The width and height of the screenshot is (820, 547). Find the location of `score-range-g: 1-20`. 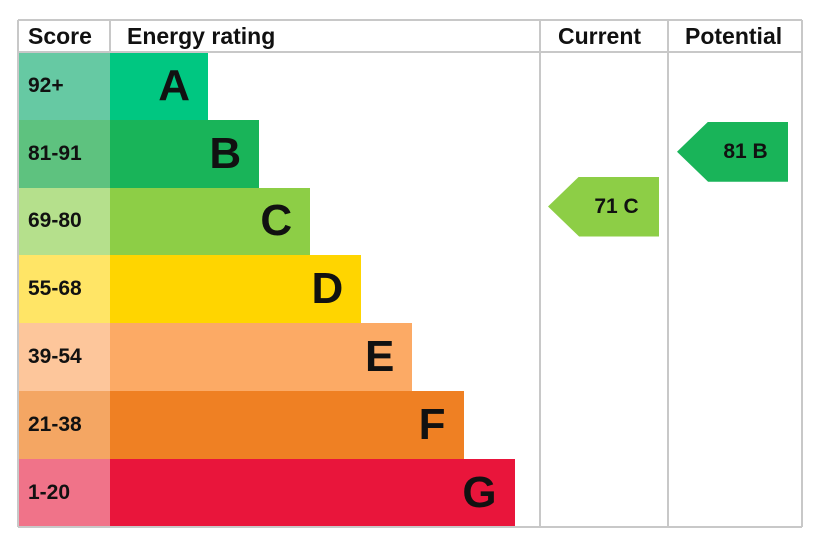

score-range-g: 1-20 is located at coordinates (64, 492).